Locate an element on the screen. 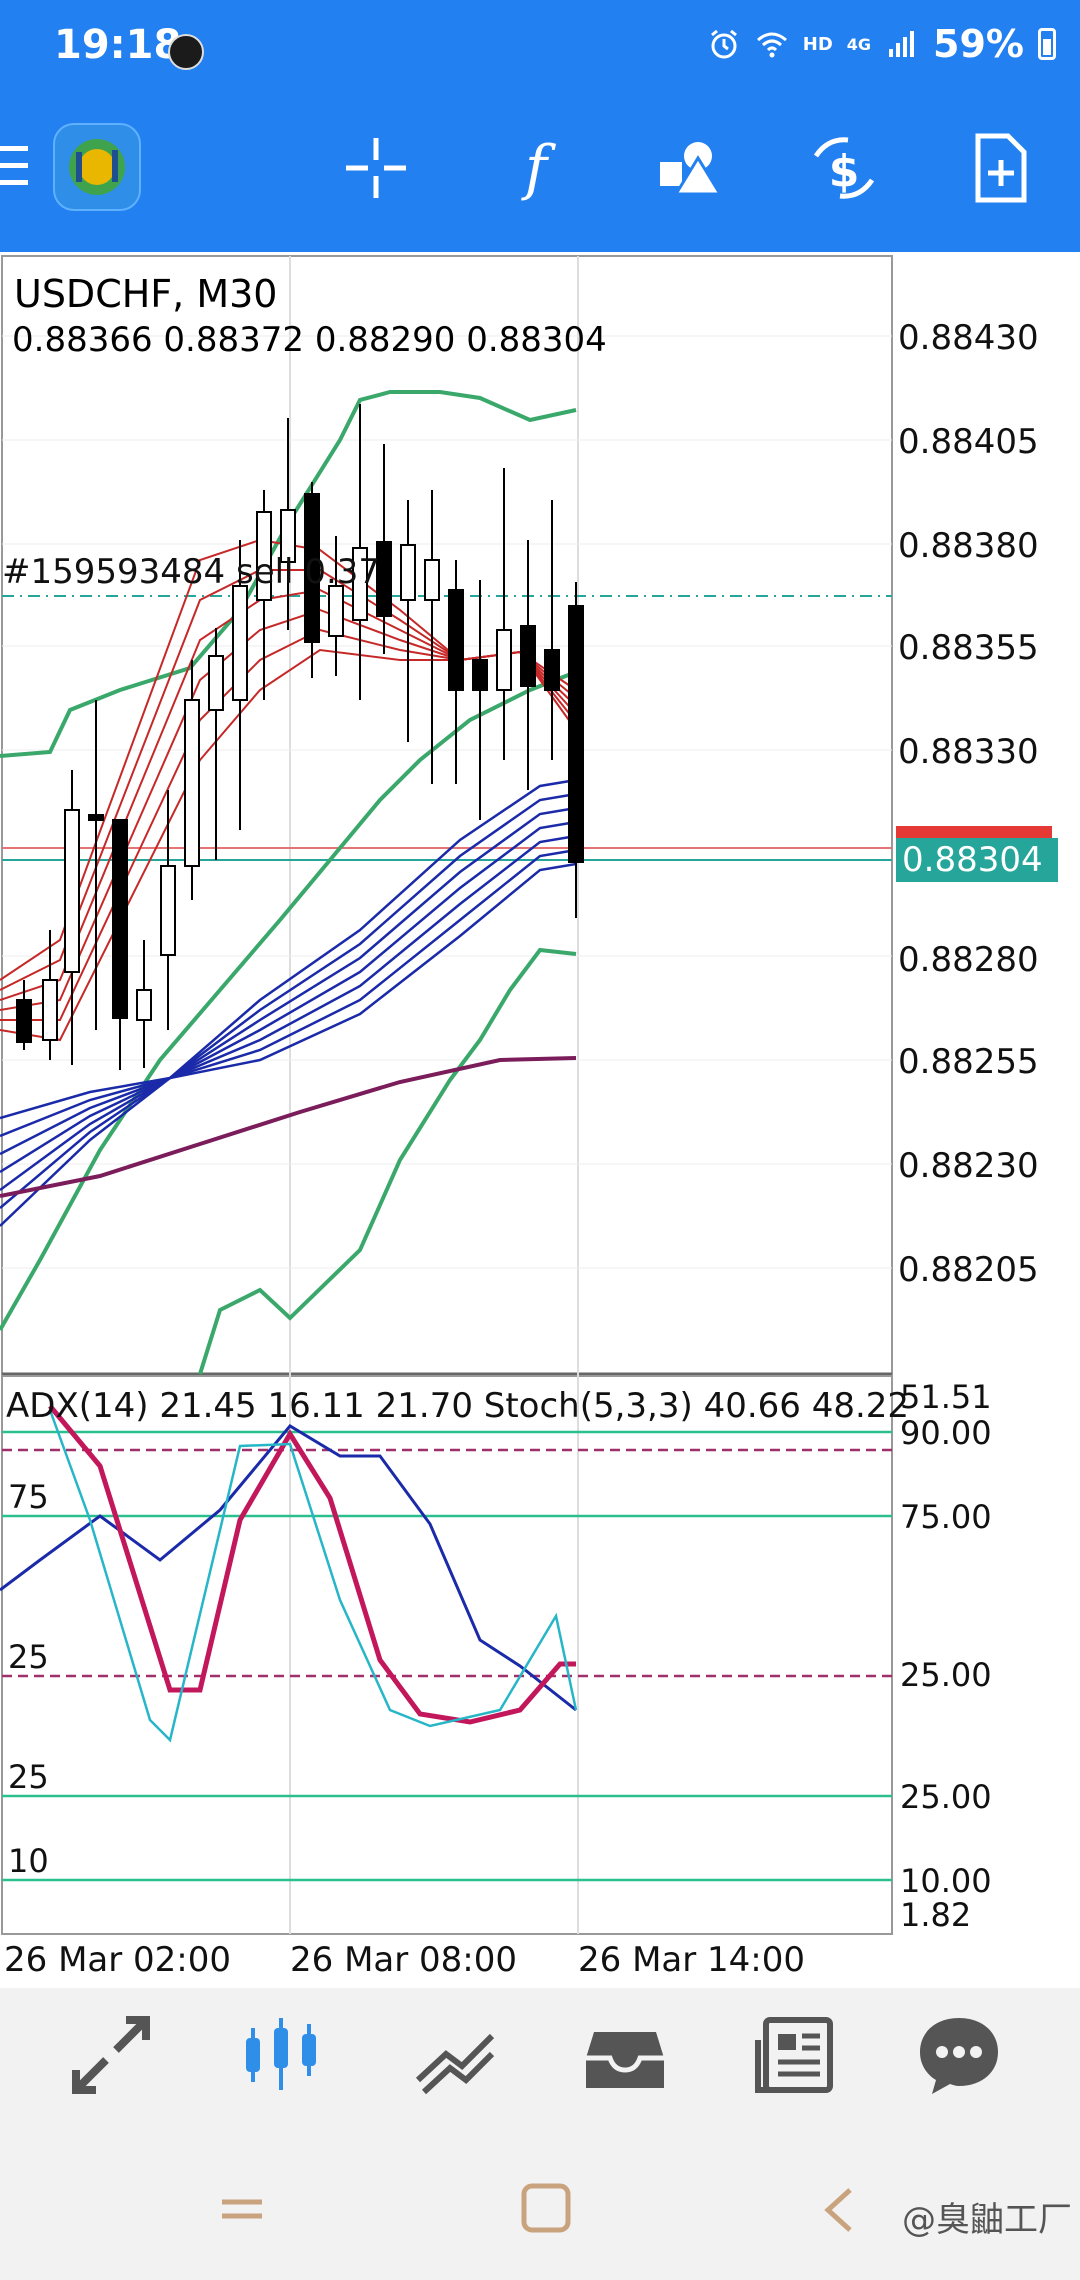 This screenshot has width=1080, height=2280. messages-icon is located at coordinates (959, 2055).